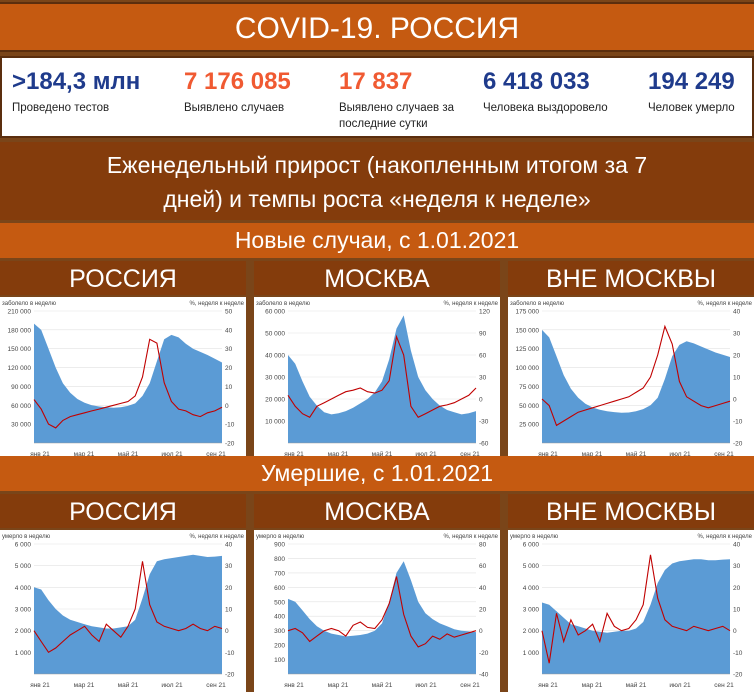  Describe the element at coordinates (275, 422) in the screenshot. I see `y-tick-label: 10 000` at that location.